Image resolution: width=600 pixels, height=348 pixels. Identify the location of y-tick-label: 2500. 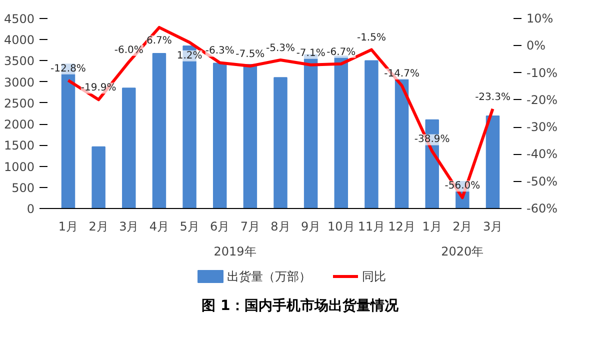
(19, 103).